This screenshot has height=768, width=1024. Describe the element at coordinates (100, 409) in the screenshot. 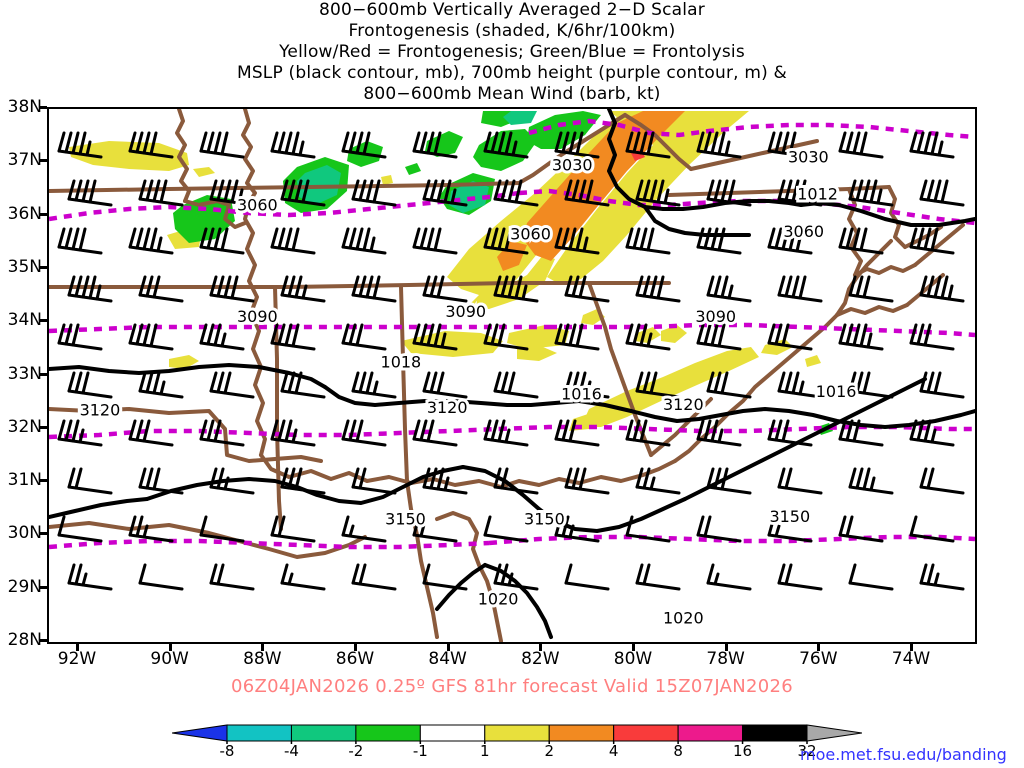

I see `height-contour-label-text: 3120` at that location.